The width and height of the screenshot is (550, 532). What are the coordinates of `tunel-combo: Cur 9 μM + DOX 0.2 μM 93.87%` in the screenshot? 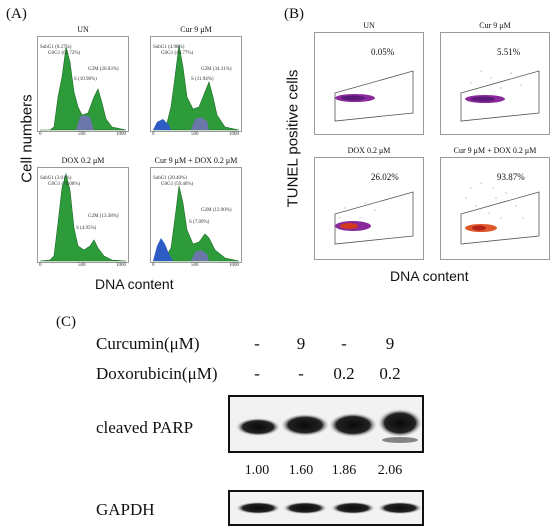 It's located at (495, 203).